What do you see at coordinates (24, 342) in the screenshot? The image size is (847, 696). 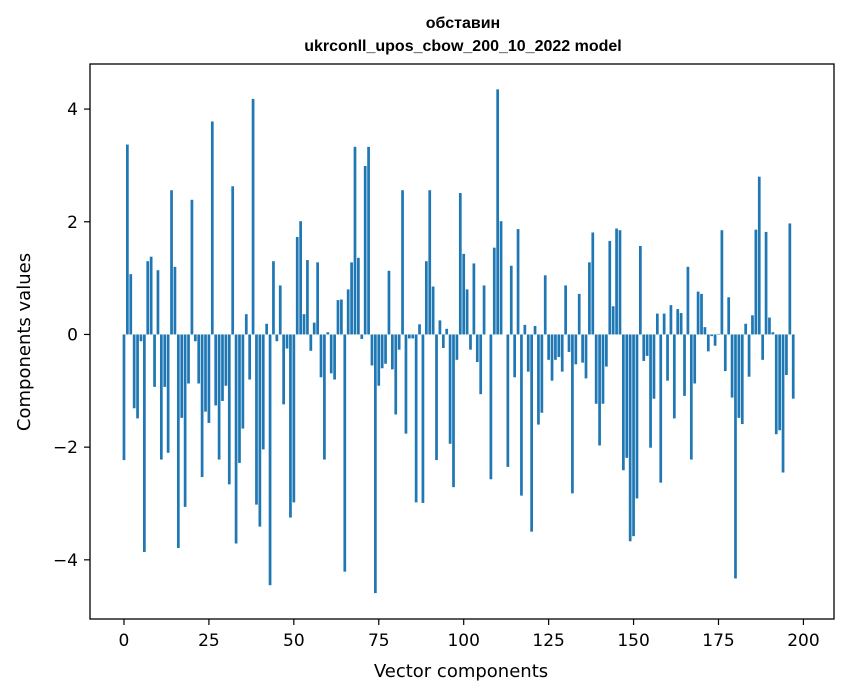 I see `y-axis-label: Components values` at bounding box center [24, 342].